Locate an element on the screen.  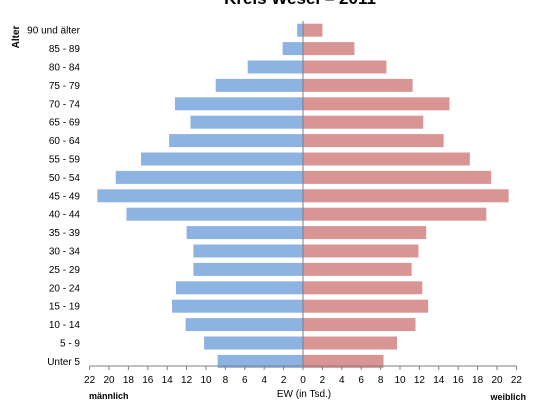
chart-title: Kreis Wesel – 2011 is located at coordinates (300, 4).